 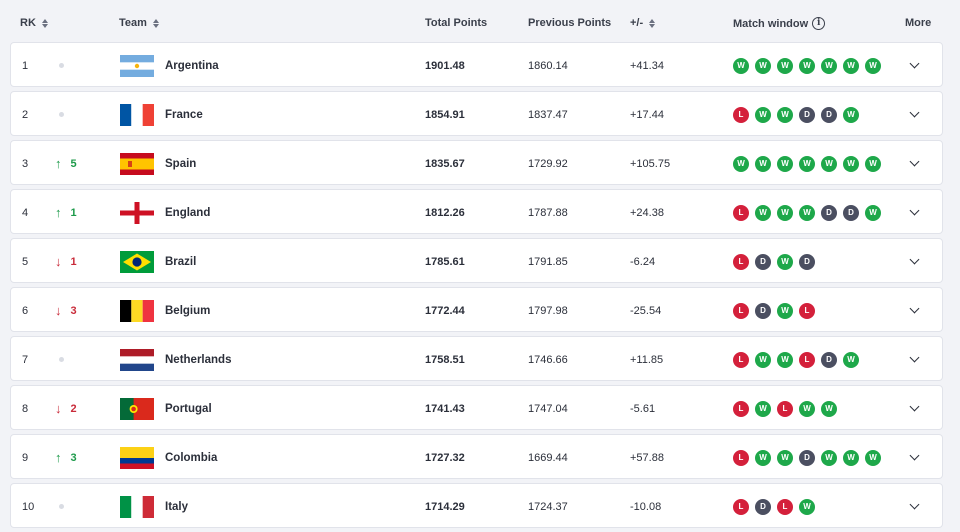 I want to click on info-icon: i, so click(x=819, y=23).